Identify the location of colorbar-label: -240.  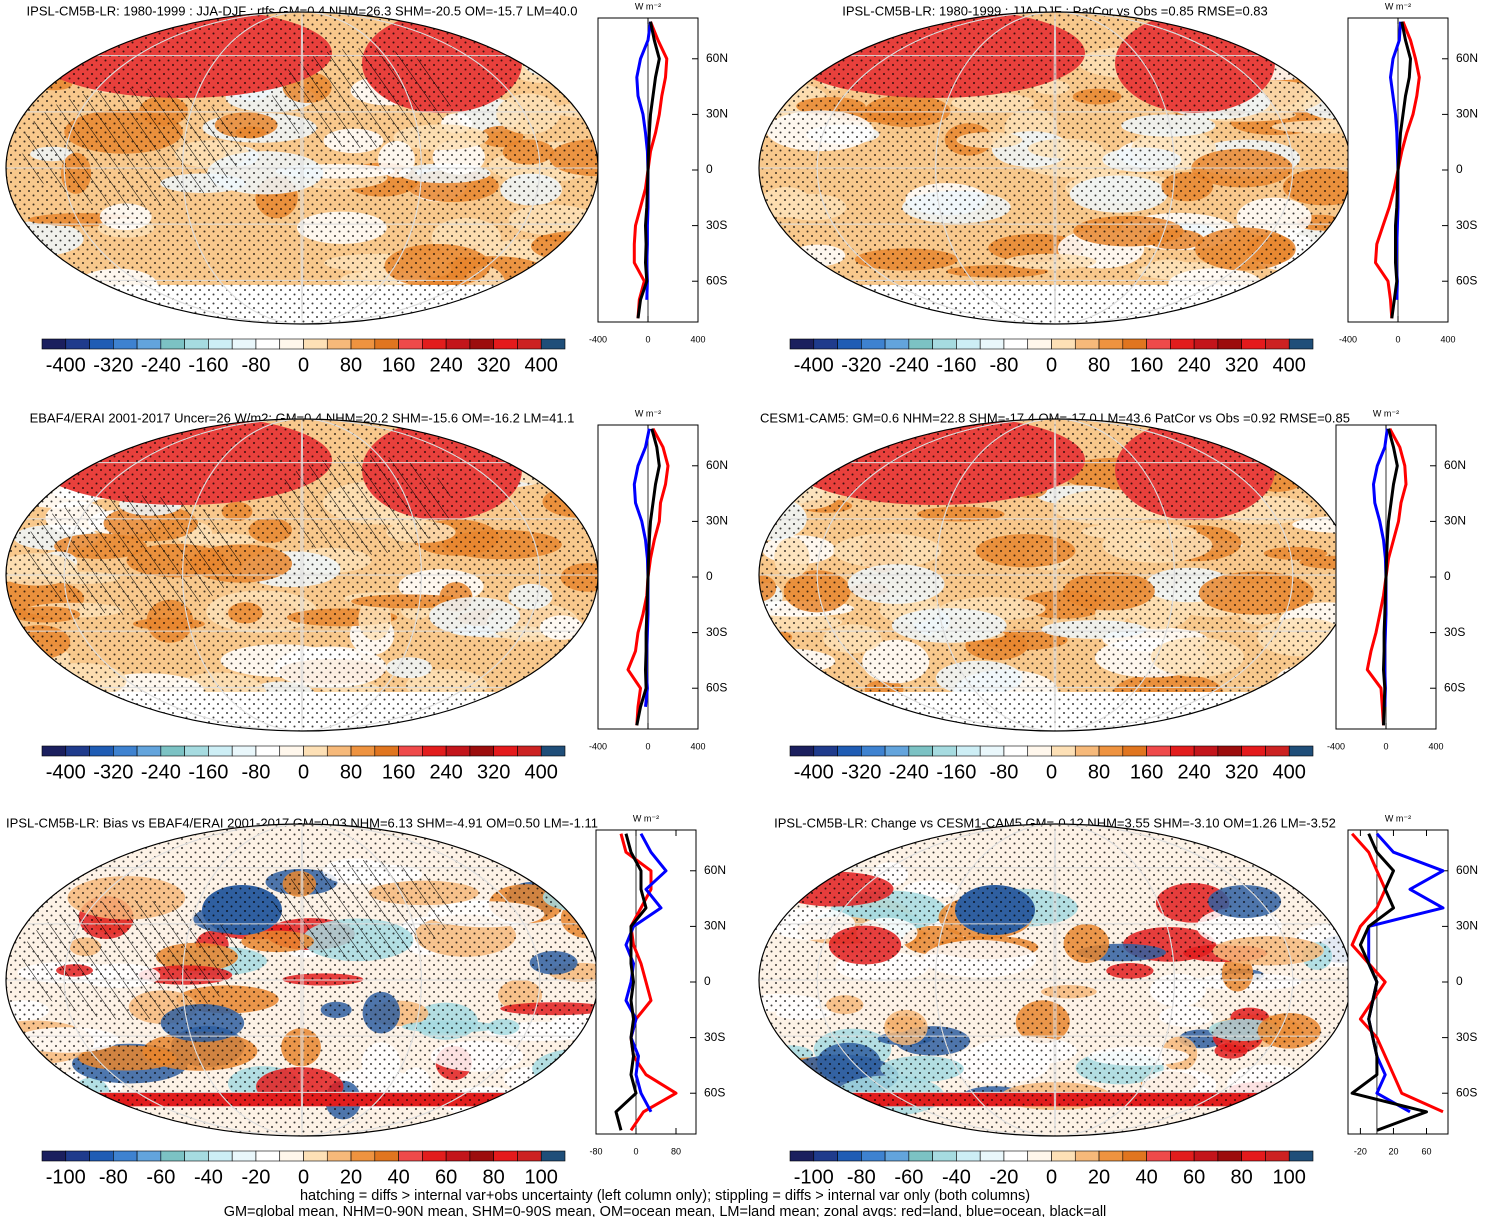
(909, 365).